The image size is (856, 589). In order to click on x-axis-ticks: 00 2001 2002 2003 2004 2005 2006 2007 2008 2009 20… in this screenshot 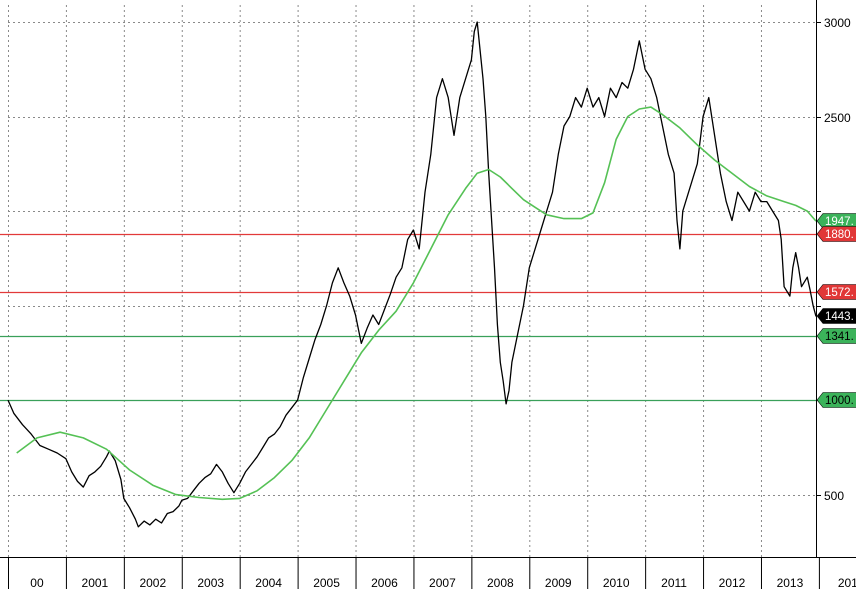, I will do `click(432, 573)`.